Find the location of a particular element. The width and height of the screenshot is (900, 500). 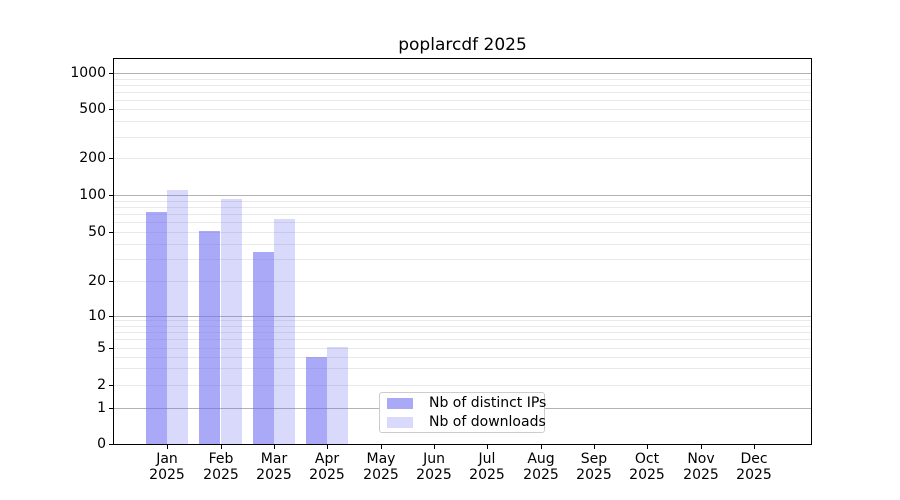

legend-swatch-distinct-ips is located at coordinates (400, 403).